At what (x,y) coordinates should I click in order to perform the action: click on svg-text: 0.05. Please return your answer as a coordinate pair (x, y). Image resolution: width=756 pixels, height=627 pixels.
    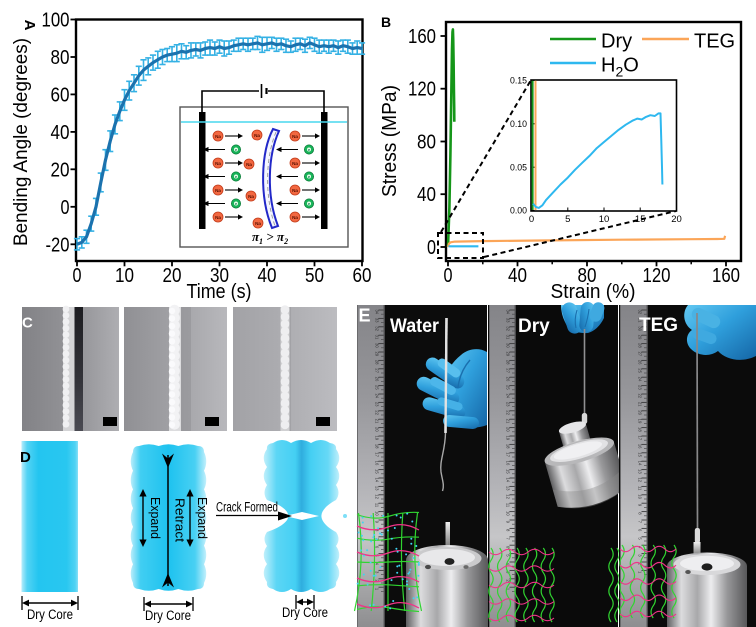
    Looking at the image, I should click on (518, 167).